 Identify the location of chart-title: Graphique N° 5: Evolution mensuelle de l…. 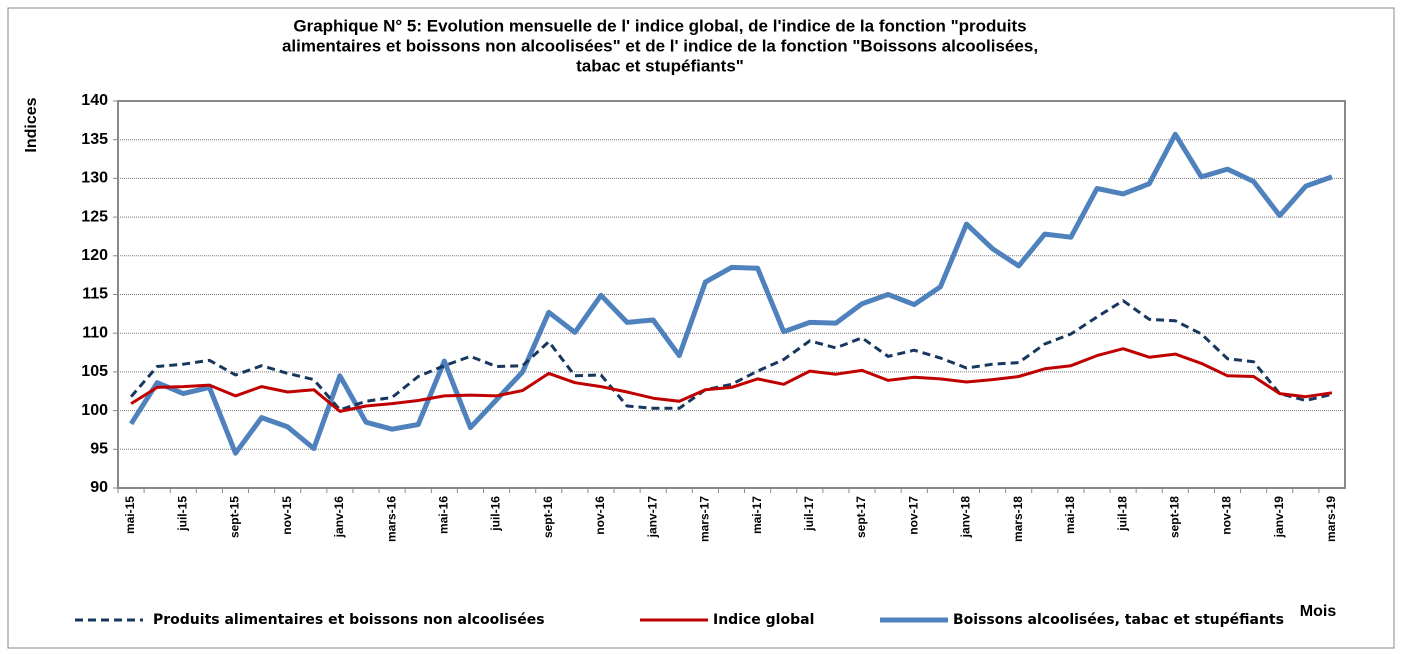
(659, 25).